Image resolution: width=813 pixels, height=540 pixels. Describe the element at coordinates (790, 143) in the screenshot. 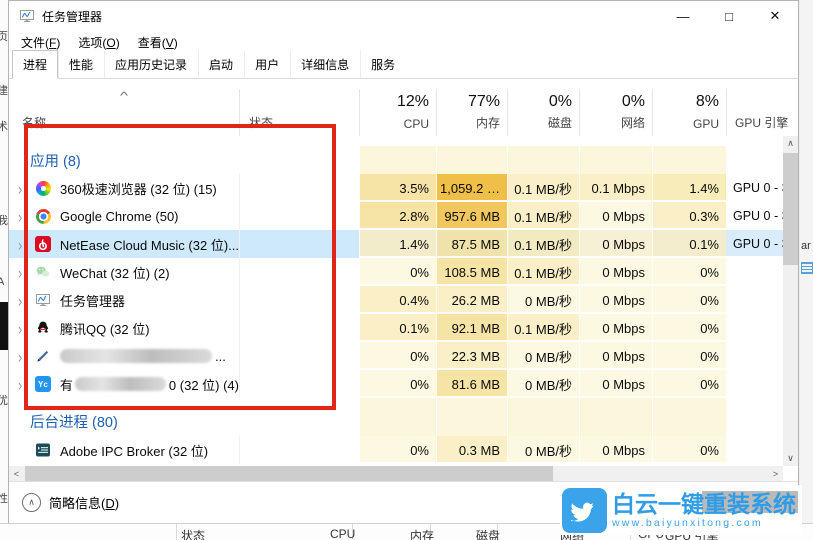

I see `scroll-up-icon: ∧` at that location.